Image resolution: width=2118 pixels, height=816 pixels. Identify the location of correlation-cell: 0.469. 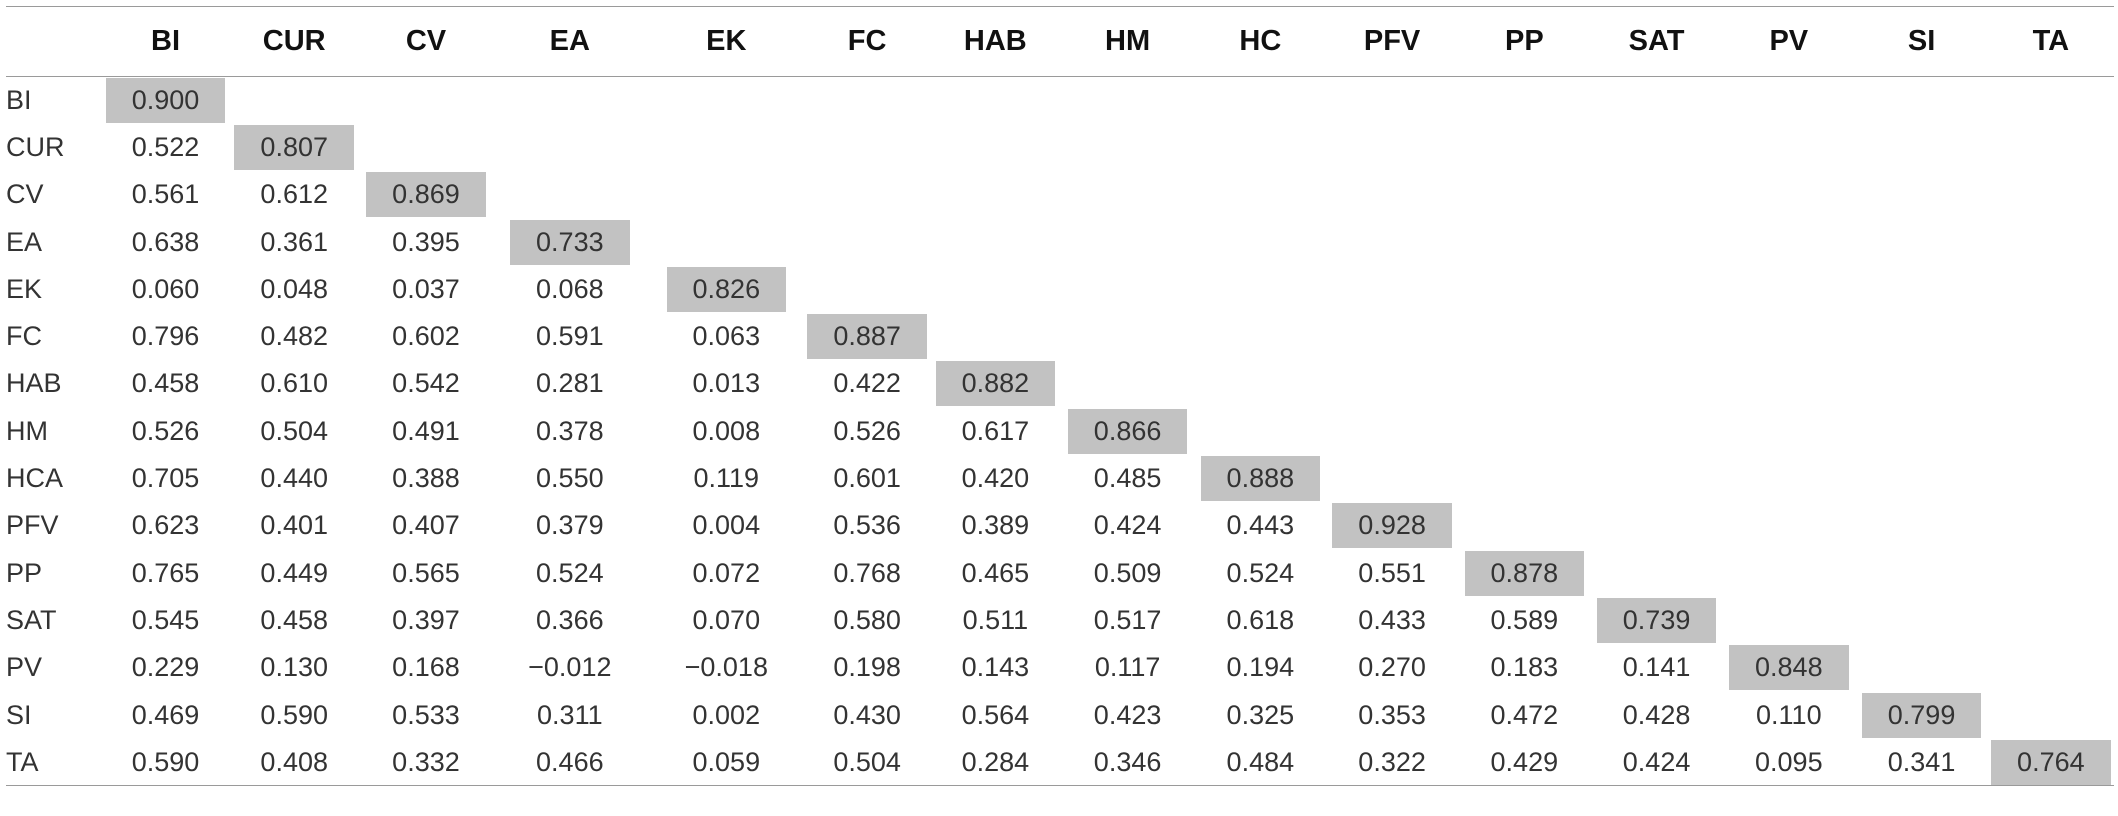
(165, 714).